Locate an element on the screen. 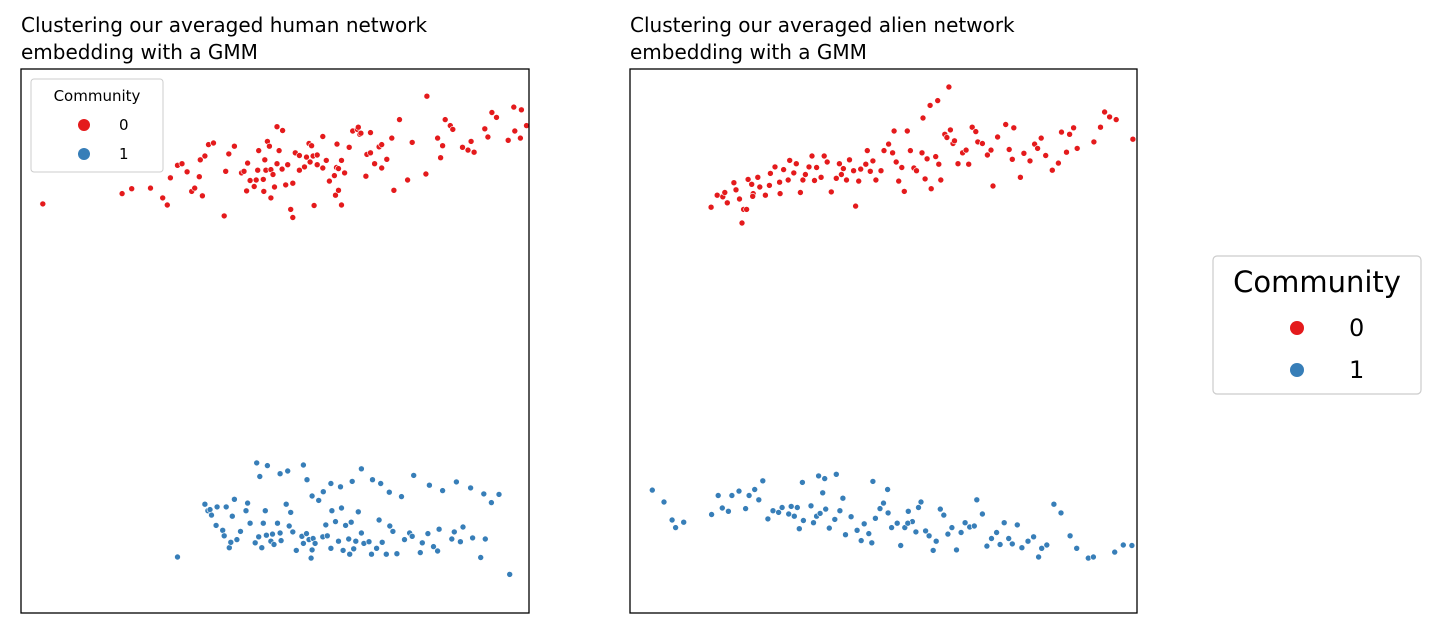  chart-title-line2: embedding with a GMM is located at coordinates (139, 52).